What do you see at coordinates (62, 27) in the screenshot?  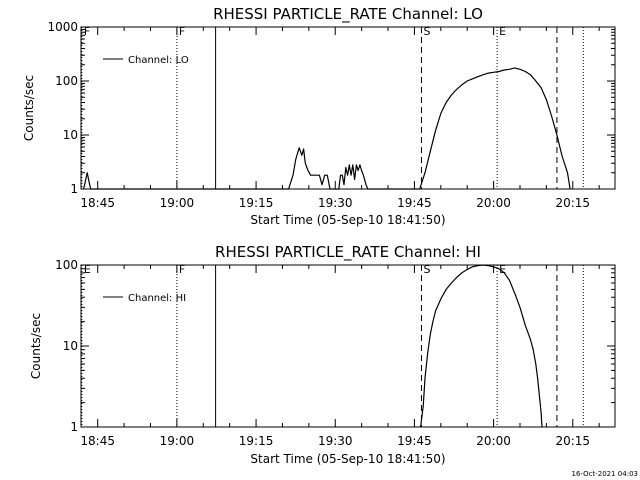 I see `y-tick-label: 1000` at bounding box center [62, 27].